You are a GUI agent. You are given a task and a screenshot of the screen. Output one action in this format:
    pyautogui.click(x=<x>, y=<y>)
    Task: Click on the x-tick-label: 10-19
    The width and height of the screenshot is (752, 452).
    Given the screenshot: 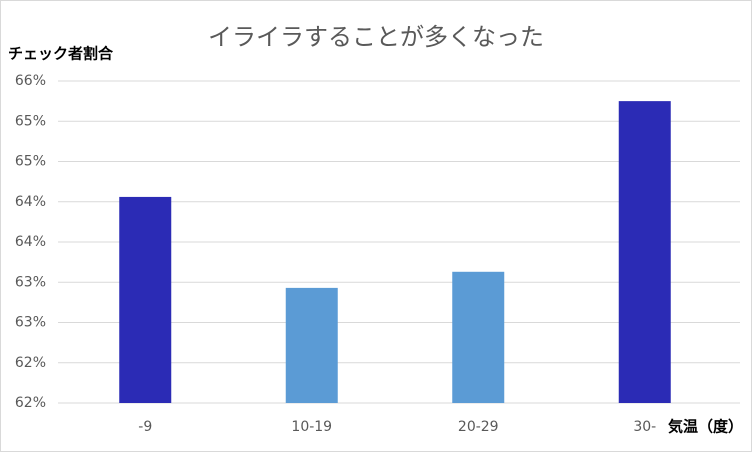 What is the action you would take?
    pyautogui.click(x=311, y=427)
    